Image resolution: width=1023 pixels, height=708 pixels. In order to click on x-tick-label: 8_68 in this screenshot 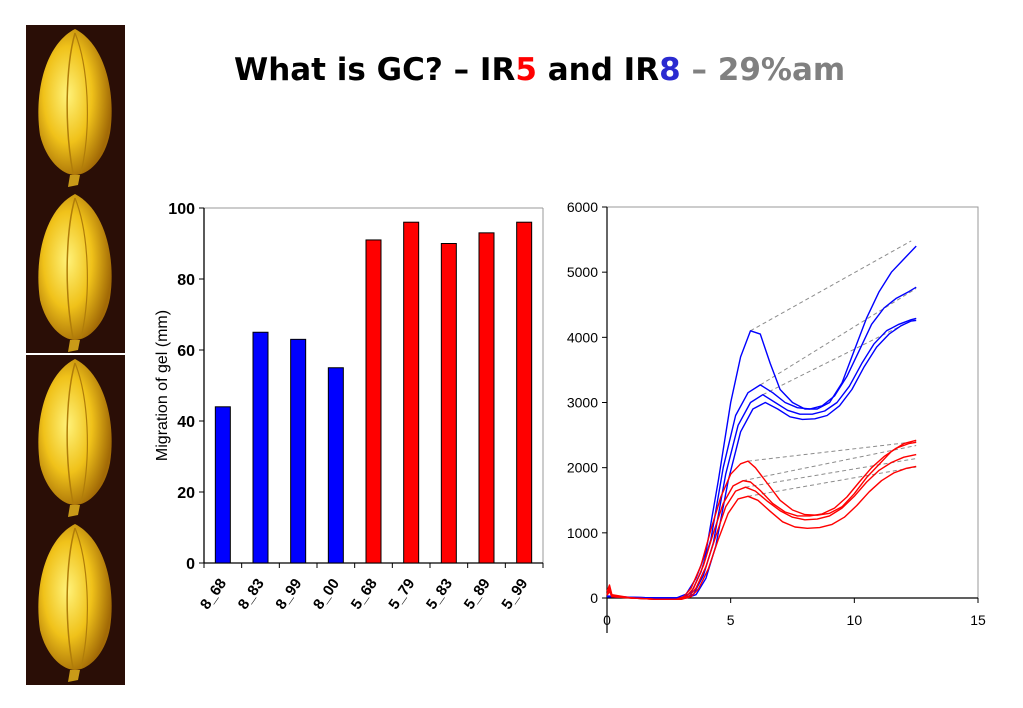, I will do `click(213, 594)`.